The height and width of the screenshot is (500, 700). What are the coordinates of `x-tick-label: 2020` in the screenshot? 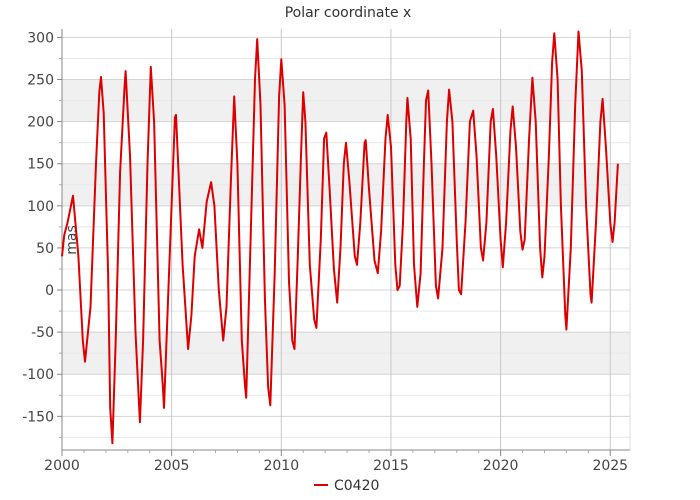 It's located at (501, 466).